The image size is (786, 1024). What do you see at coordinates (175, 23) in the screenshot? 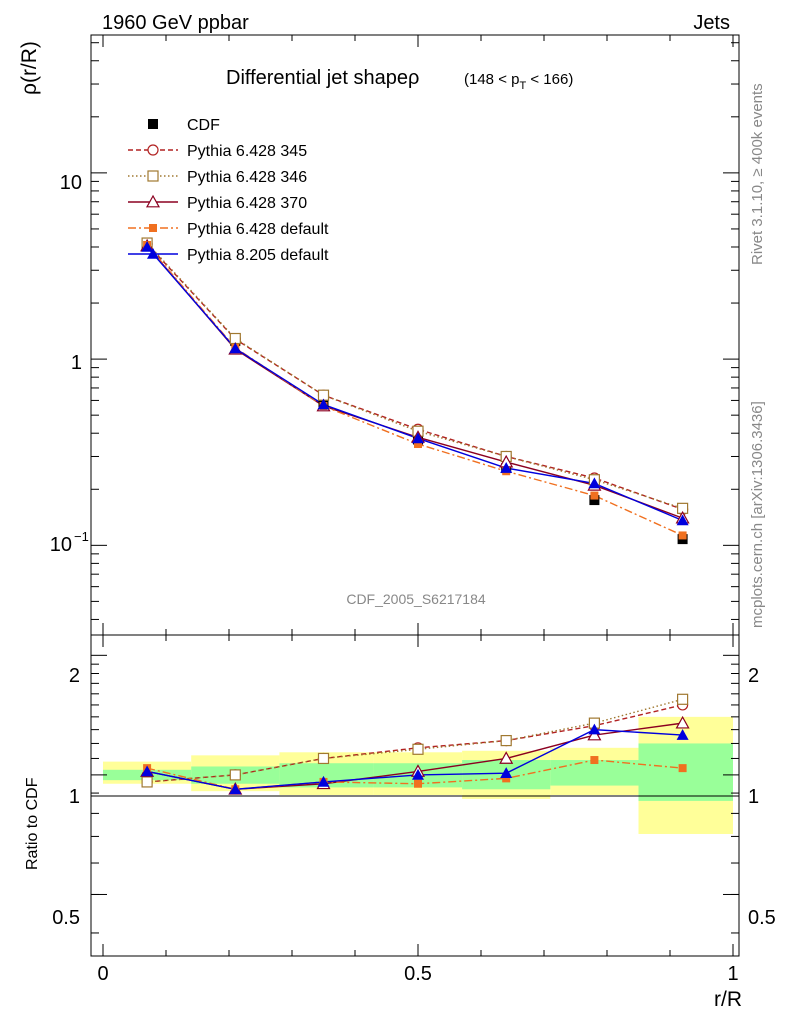
I see `header-process: 1960 GeV ppbar` at bounding box center [175, 23].